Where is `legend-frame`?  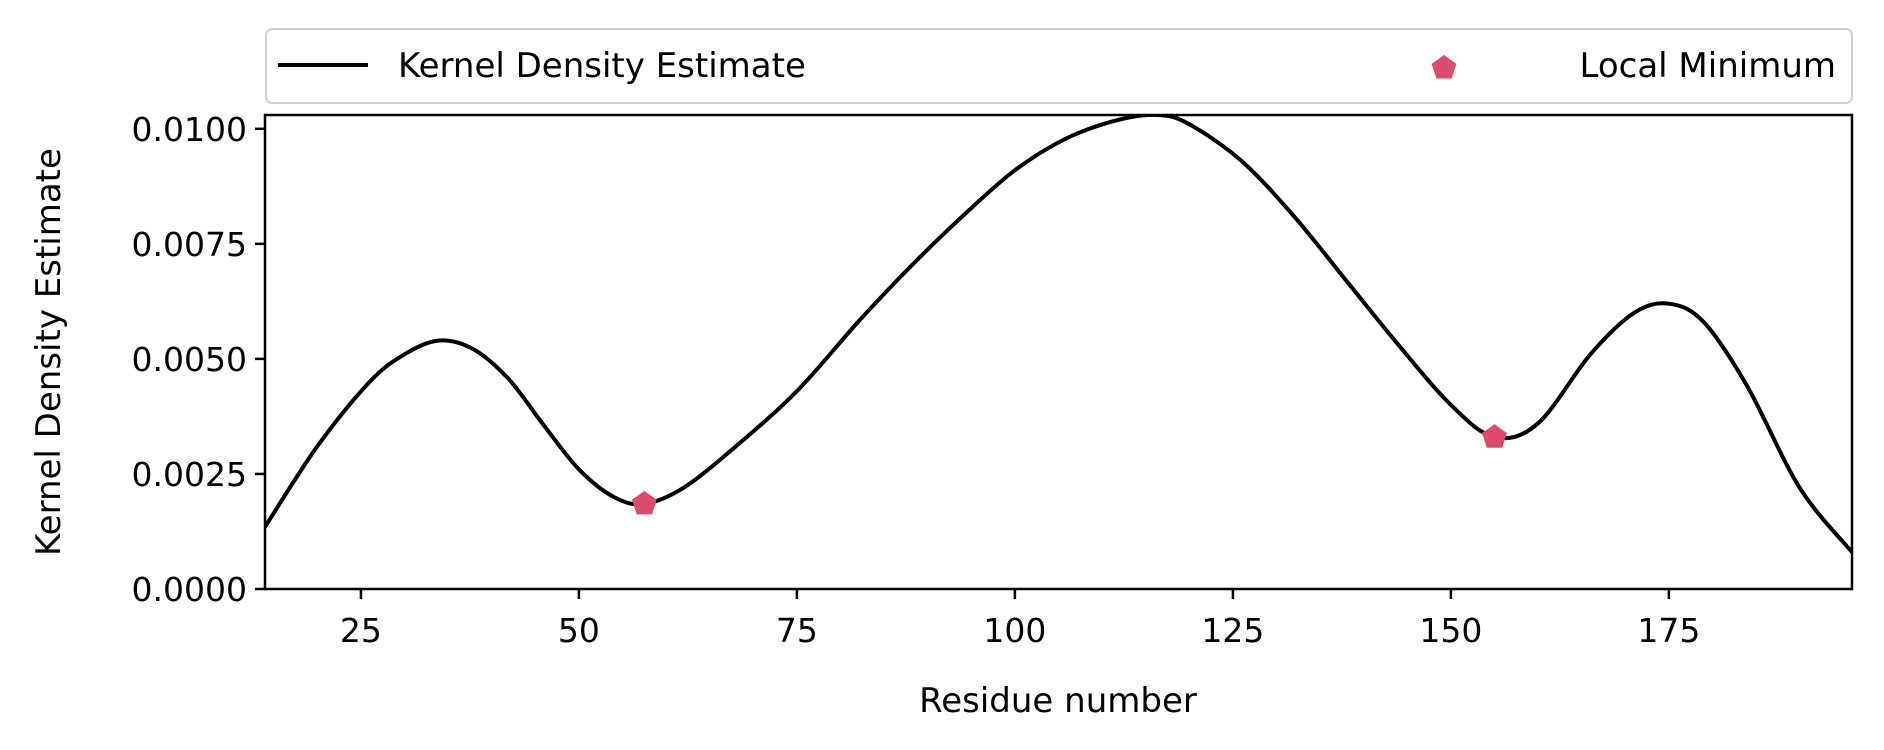 legend-frame is located at coordinates (1059, 66).